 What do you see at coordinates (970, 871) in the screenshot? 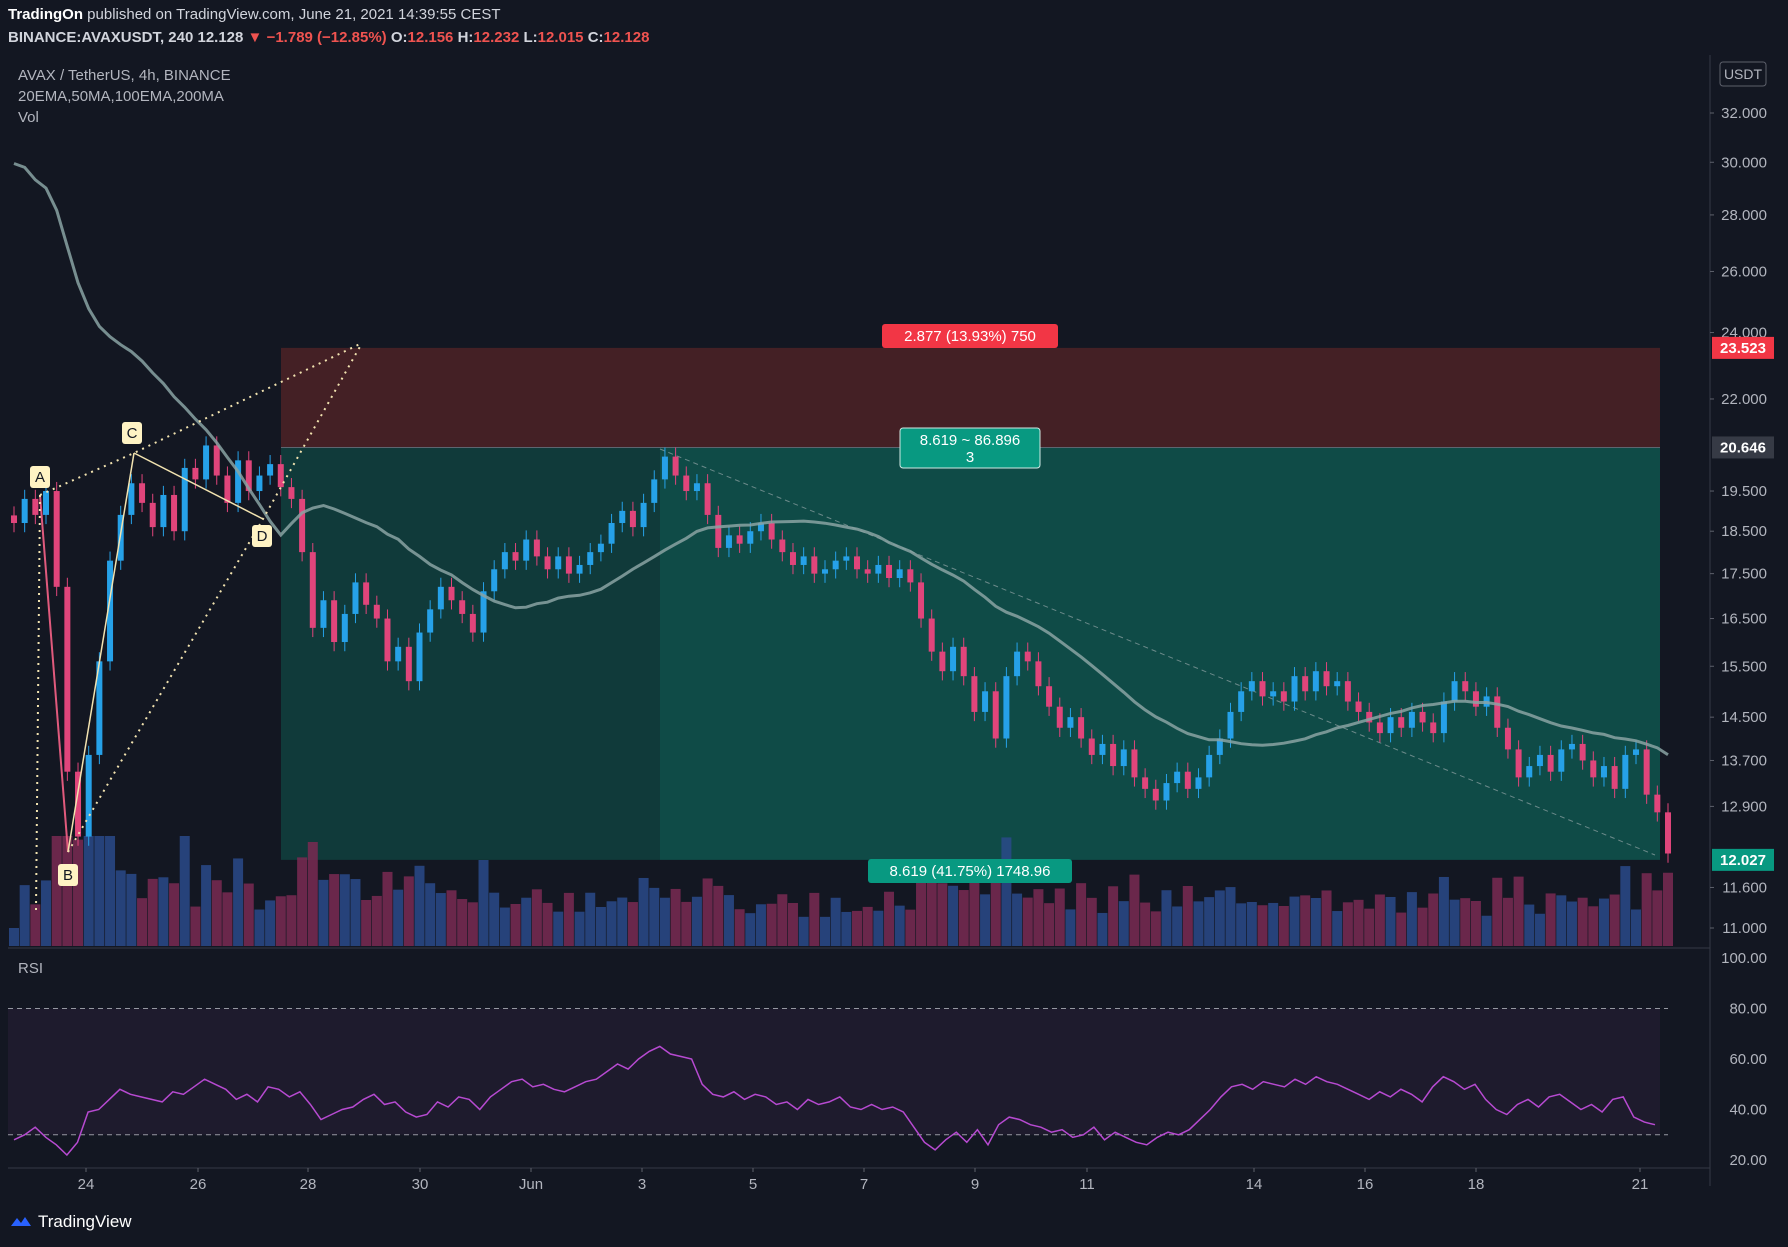
I see `target-label-box` at bounding box center [970, 871].